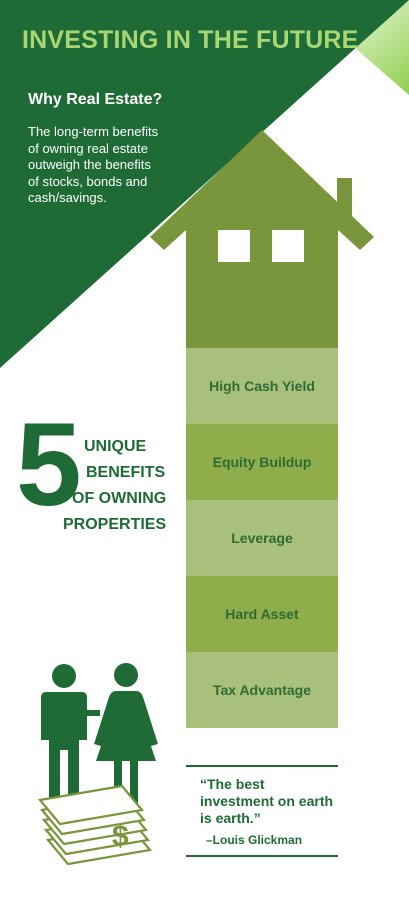 Image resolution: width=409 pixels, height=900 pixels. Describe the element at coordinates (49, 465) in the screenshot. I see `benefits-count: 5` at that location.